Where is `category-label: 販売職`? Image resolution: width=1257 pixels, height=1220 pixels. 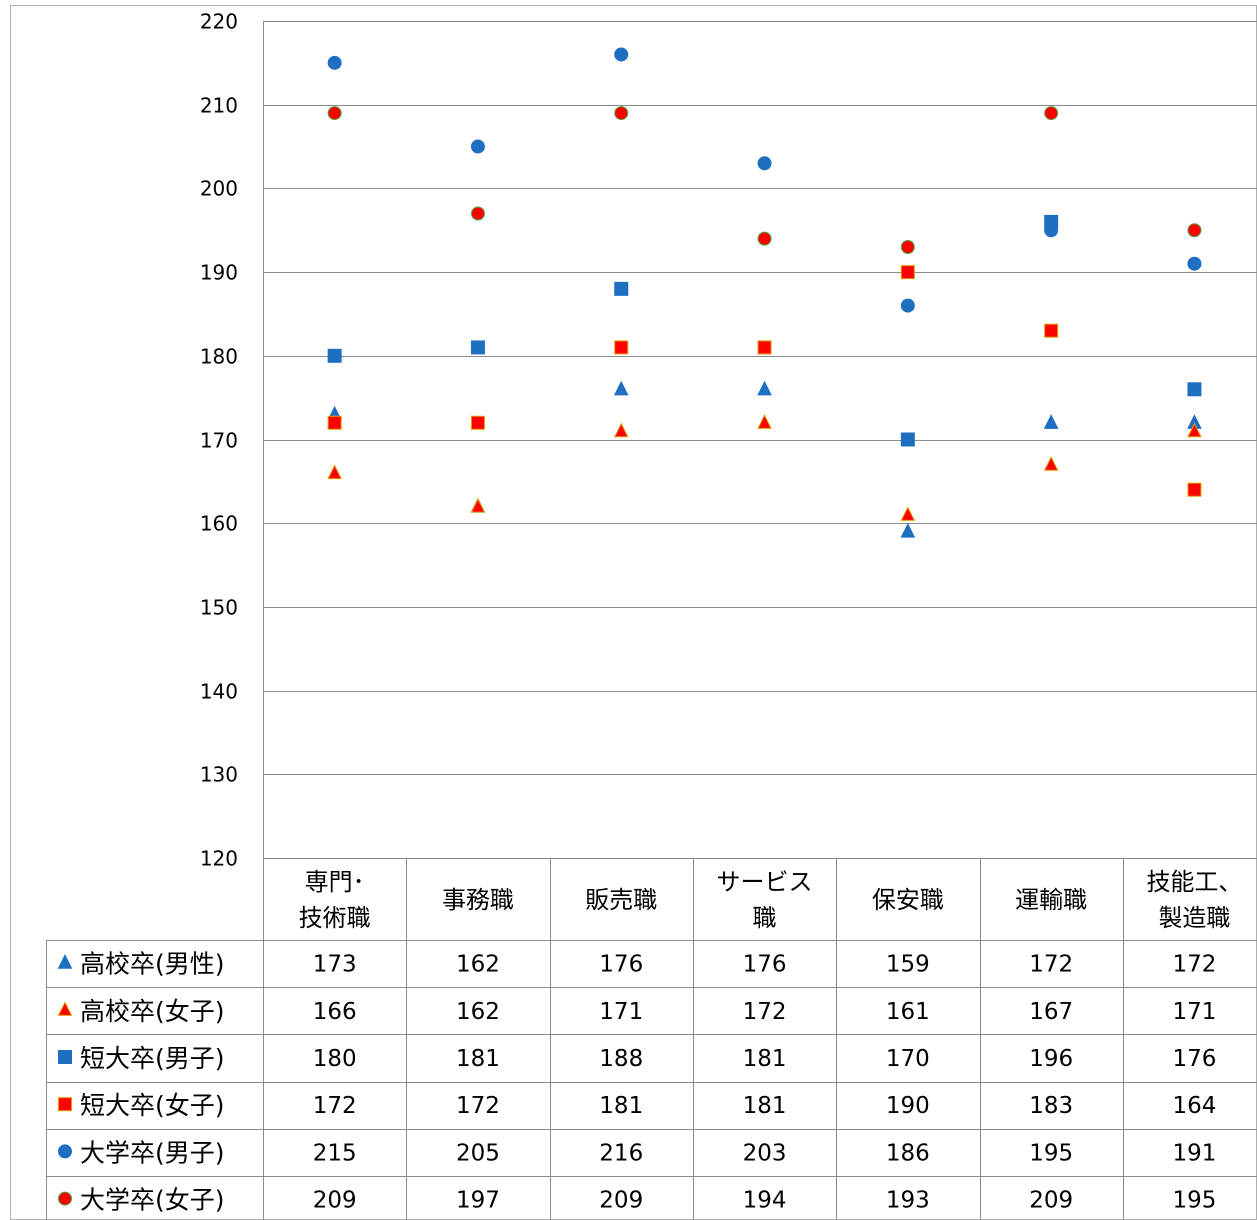
category-label: 販売職 is located at coordinates (621, 900).